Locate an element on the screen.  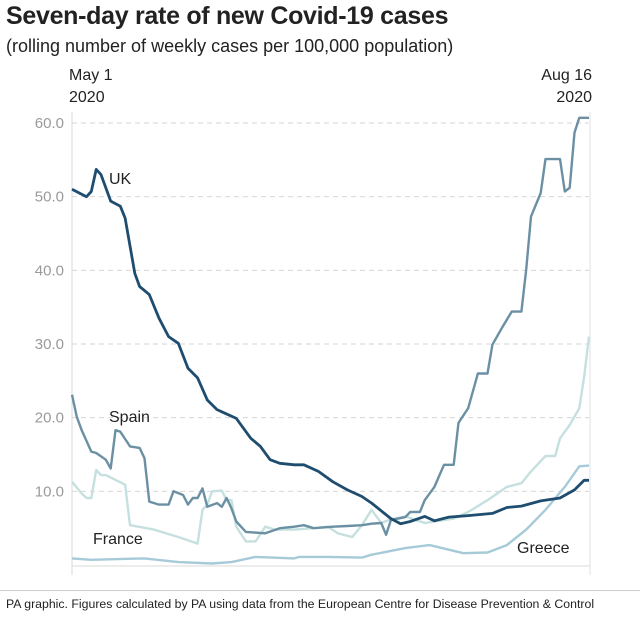
x-end-date: Aug 16 is located at coordinates (566, 75).